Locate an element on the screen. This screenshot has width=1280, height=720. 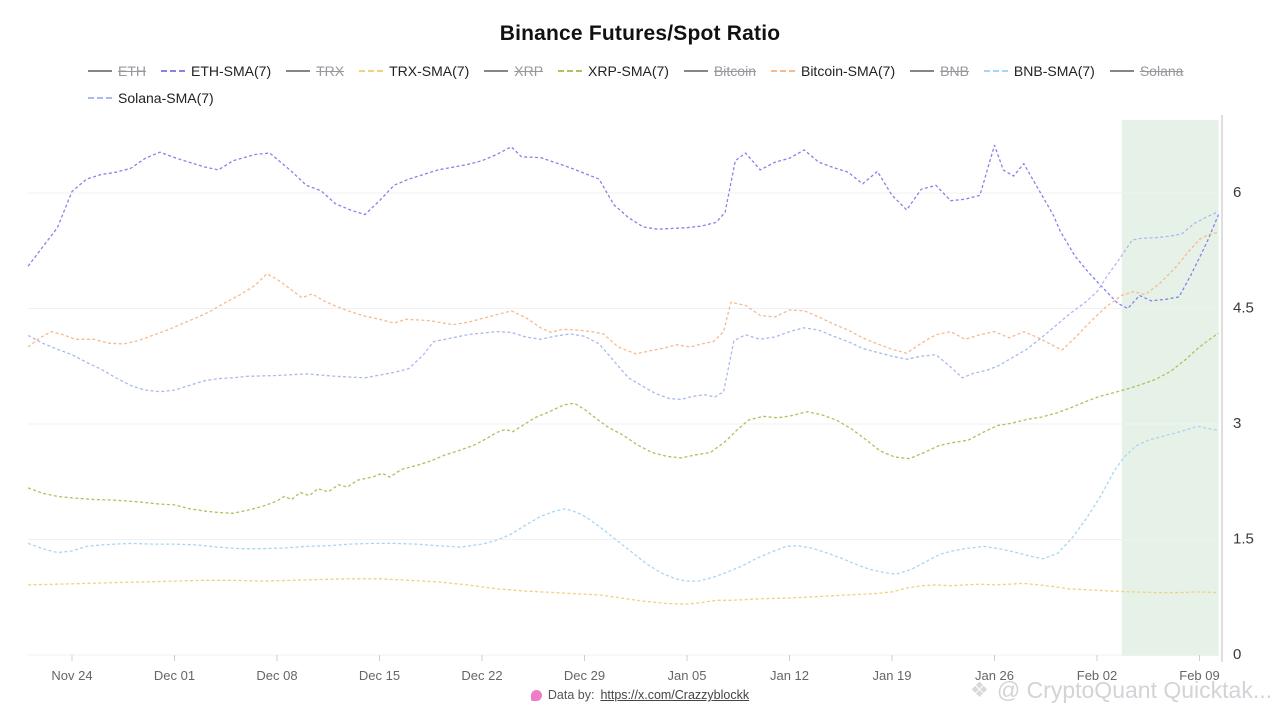
x-axis-label: Nov 24 is located at coordinates (71, 675).